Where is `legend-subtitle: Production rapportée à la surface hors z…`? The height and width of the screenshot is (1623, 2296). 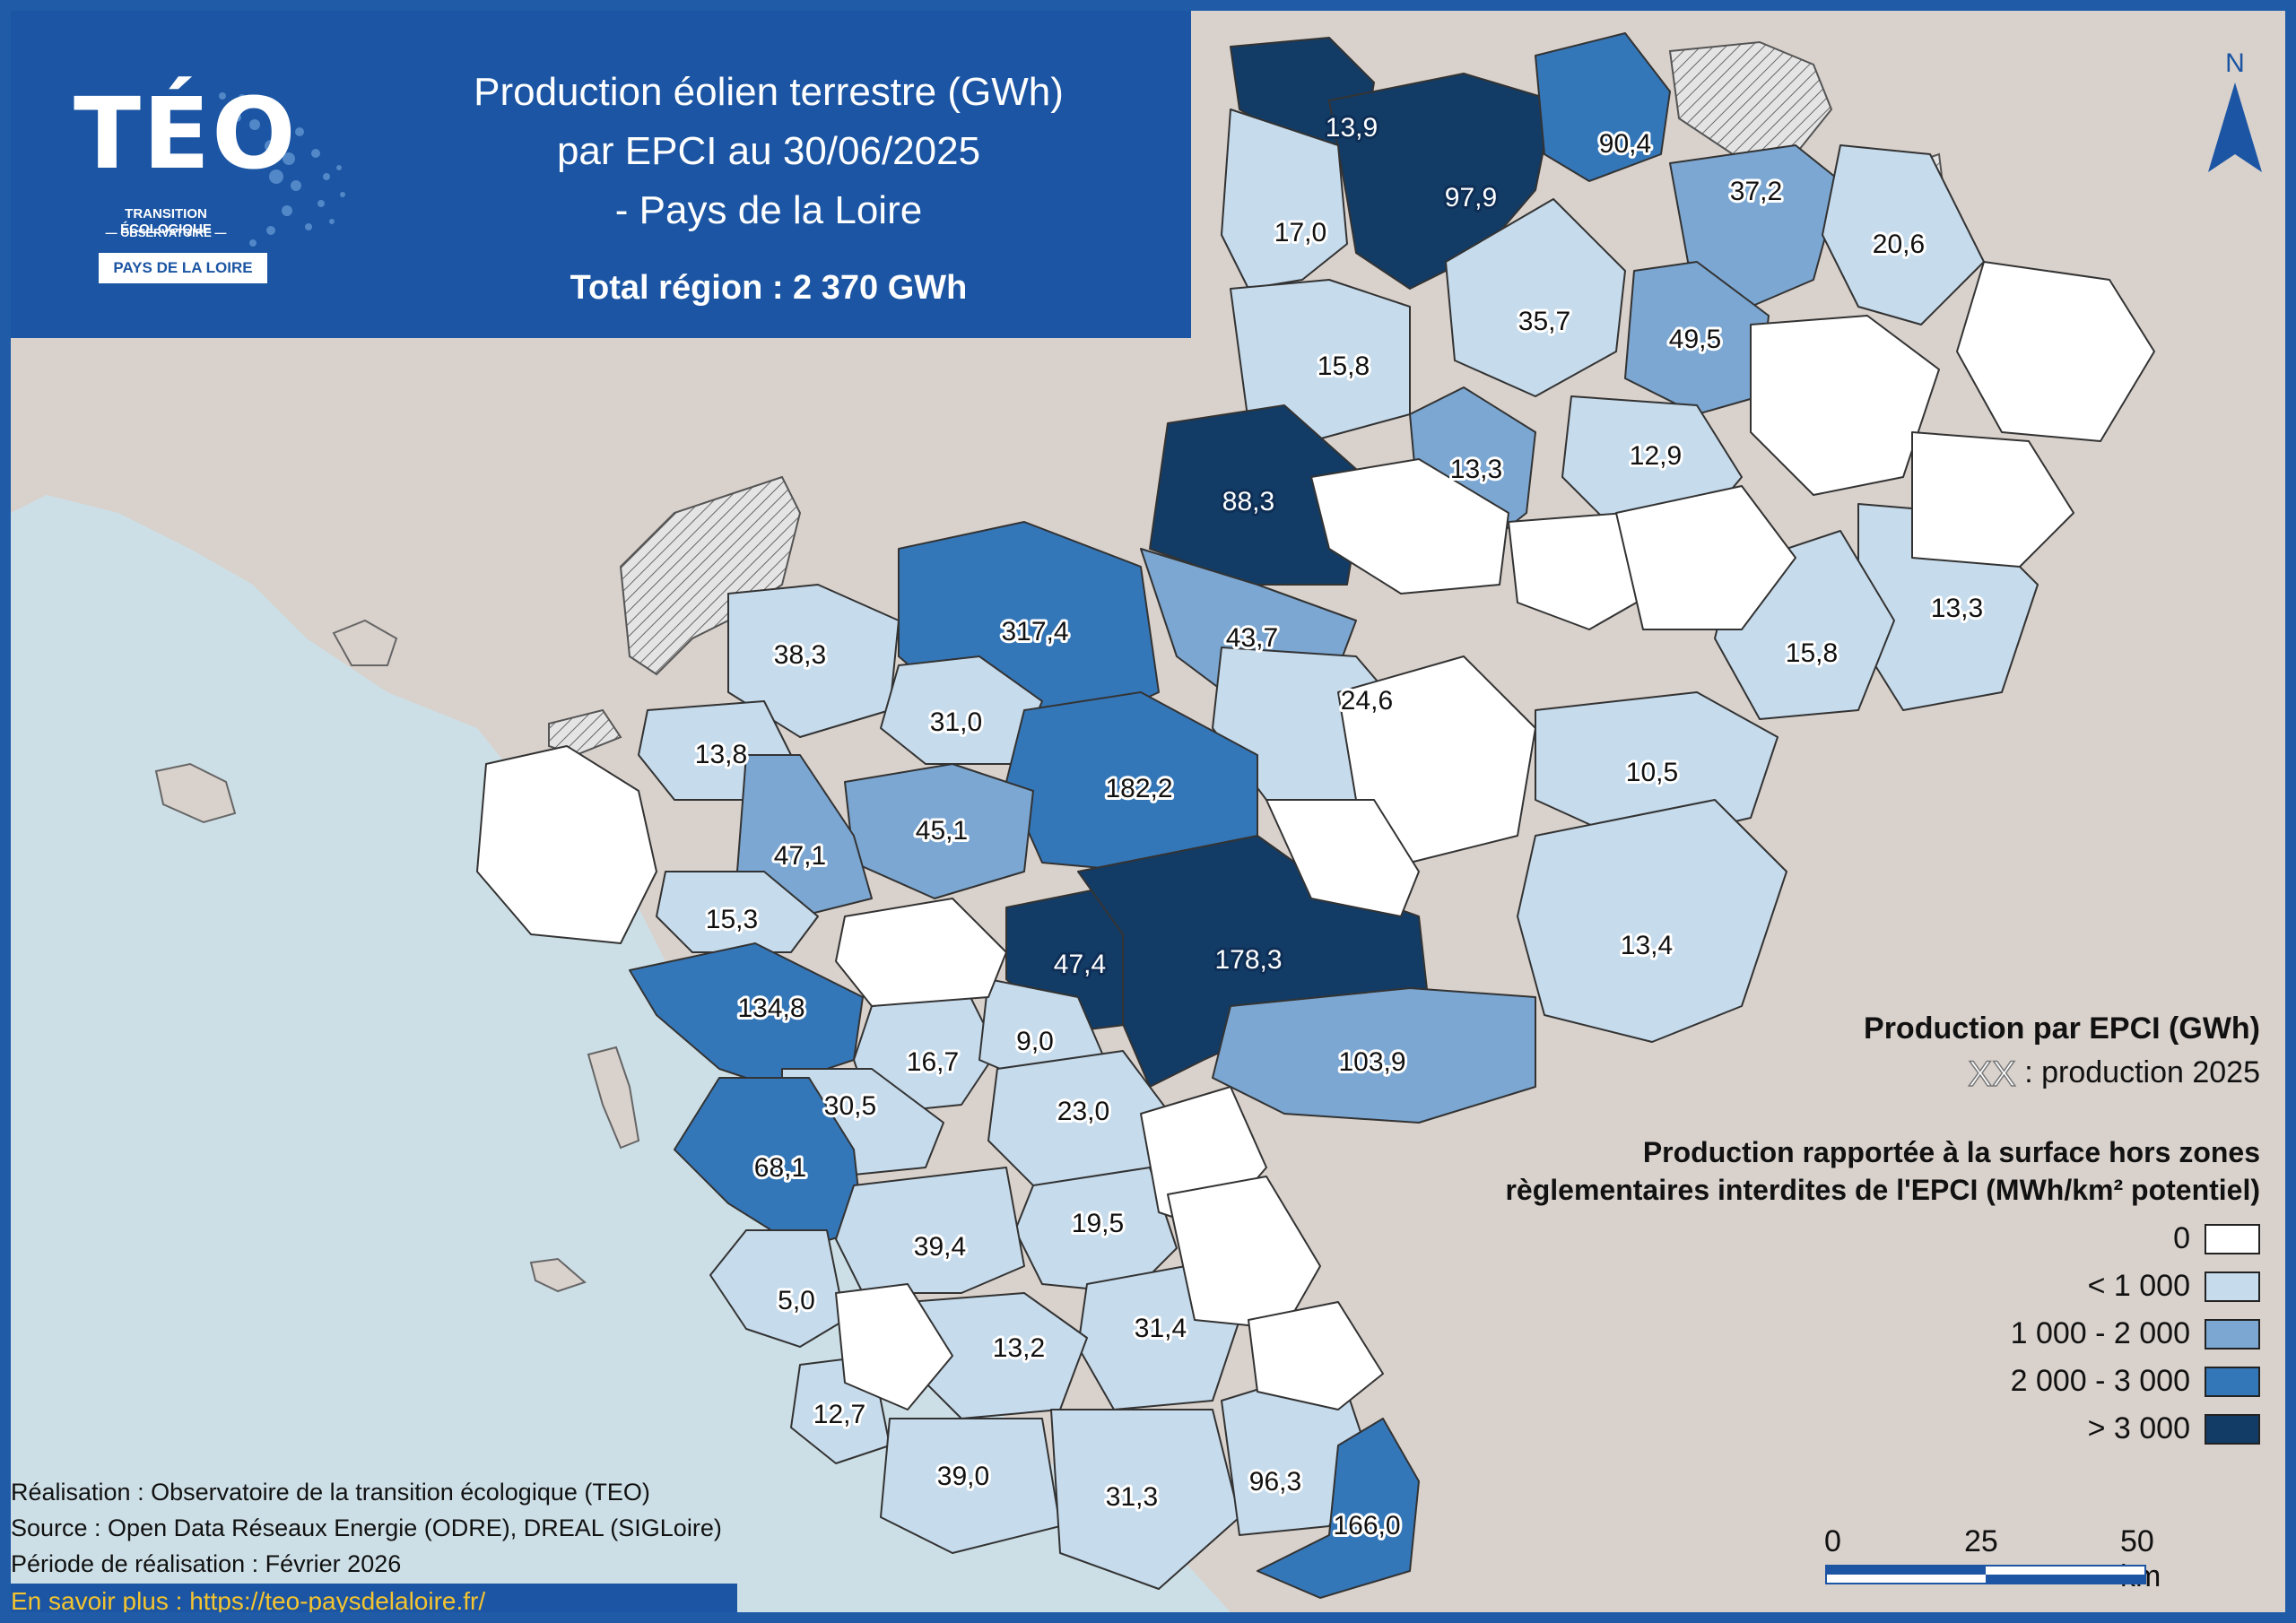
legend-subtitle: Production rapportée à la surface hors z… is located at coordinates (1811, 1171).